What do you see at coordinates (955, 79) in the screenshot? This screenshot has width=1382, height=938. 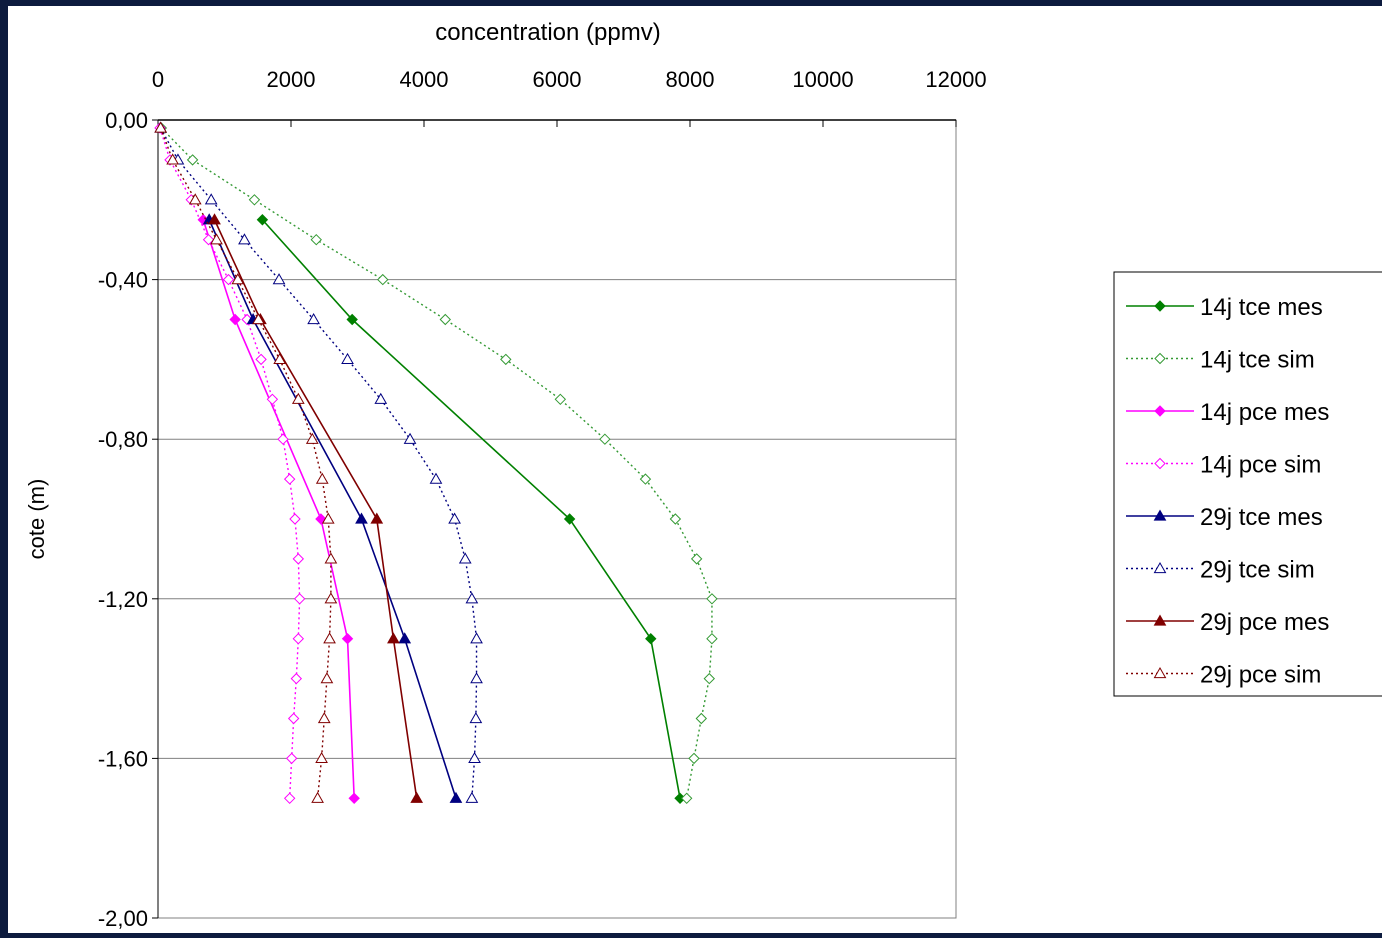 I see `x-tick-label: 12000` at bounding box center [955, 79].